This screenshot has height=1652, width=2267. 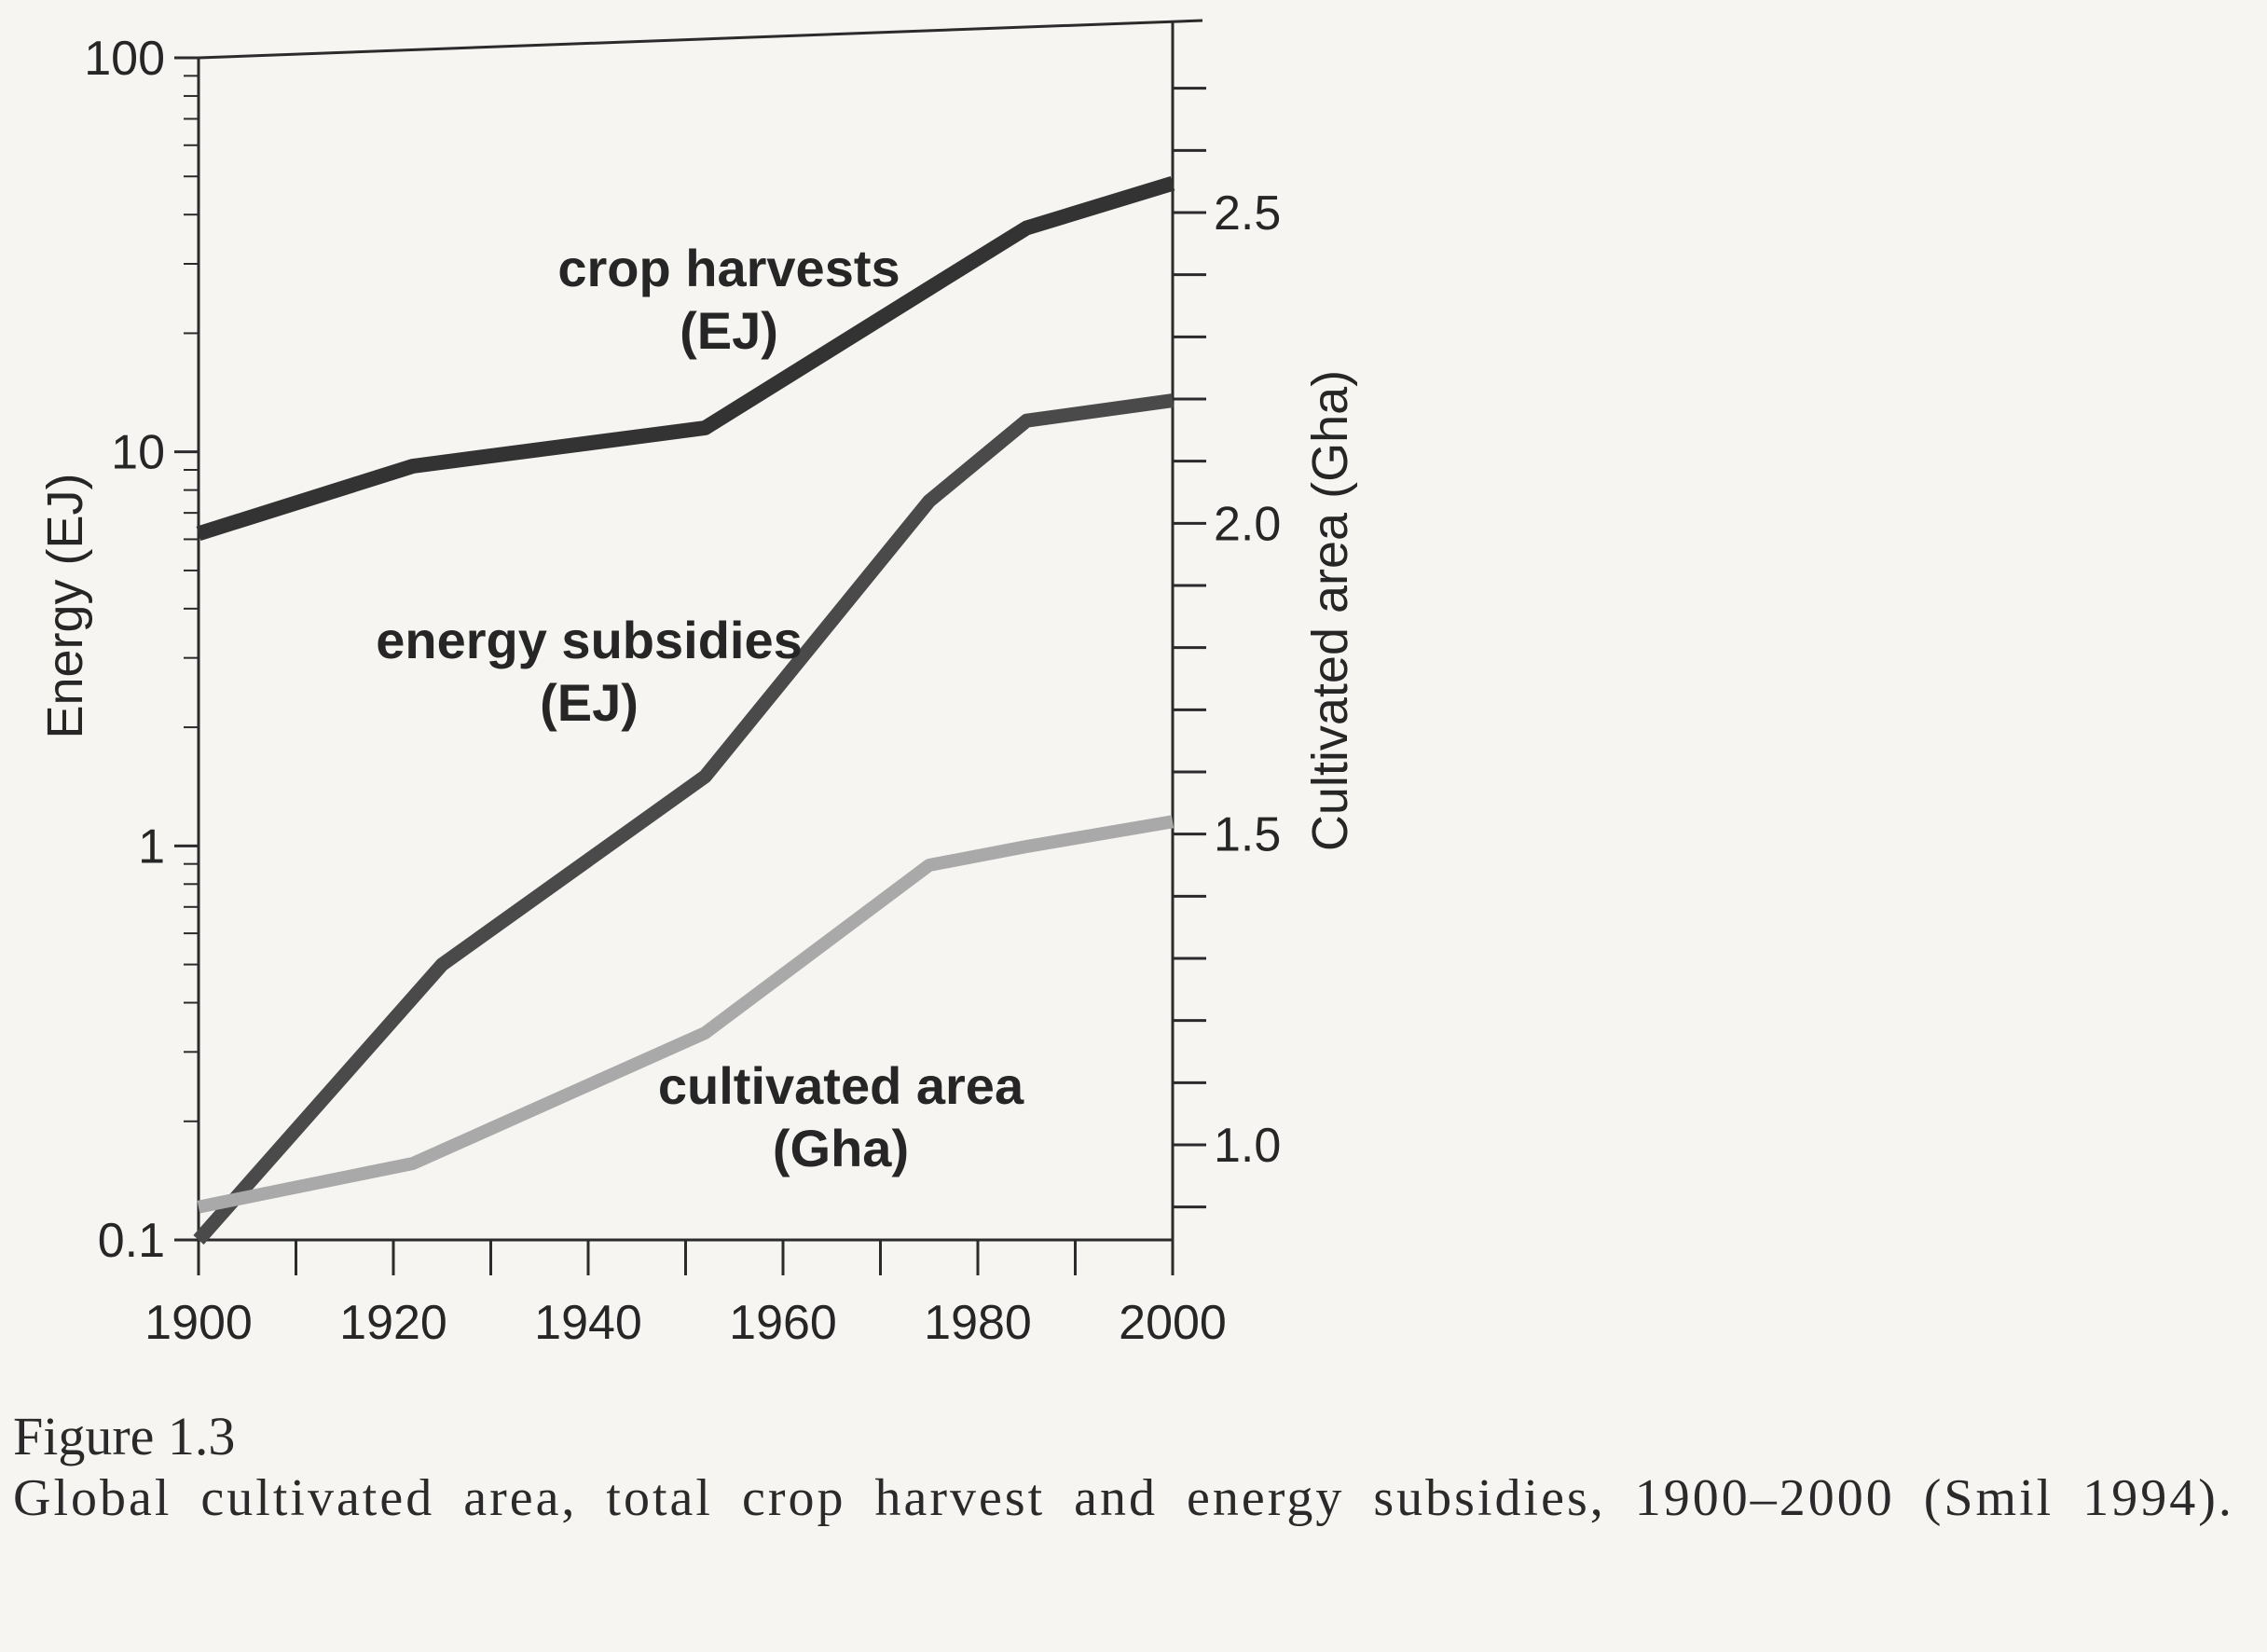 What do you see at coordinates (124, 59) in the screenshot?
I see `left-tick-label: 100` at bounding box center [124, 59].